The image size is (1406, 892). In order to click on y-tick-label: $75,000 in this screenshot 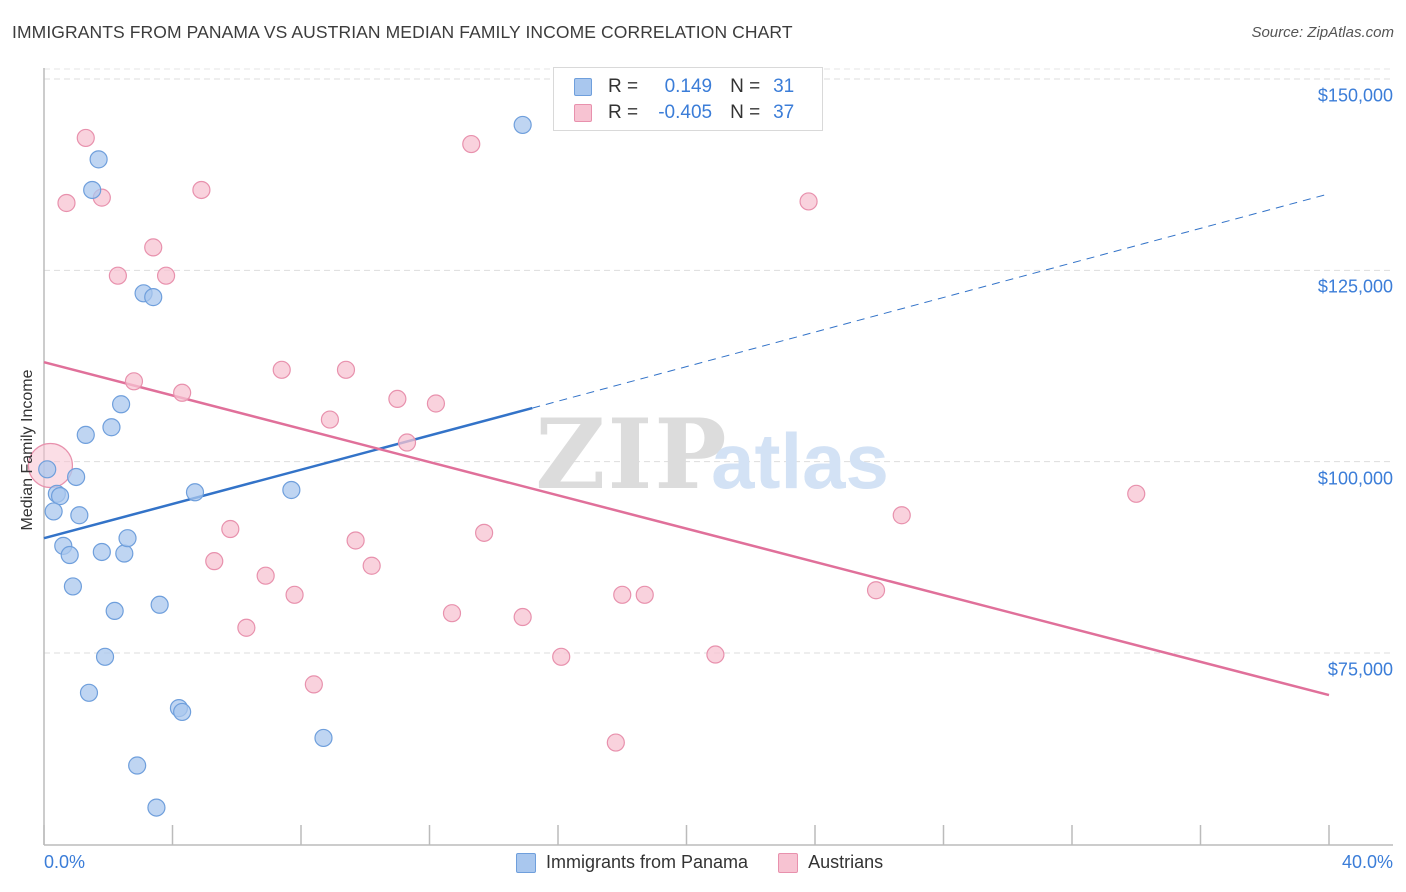, I will do `click(1360, 669)`.